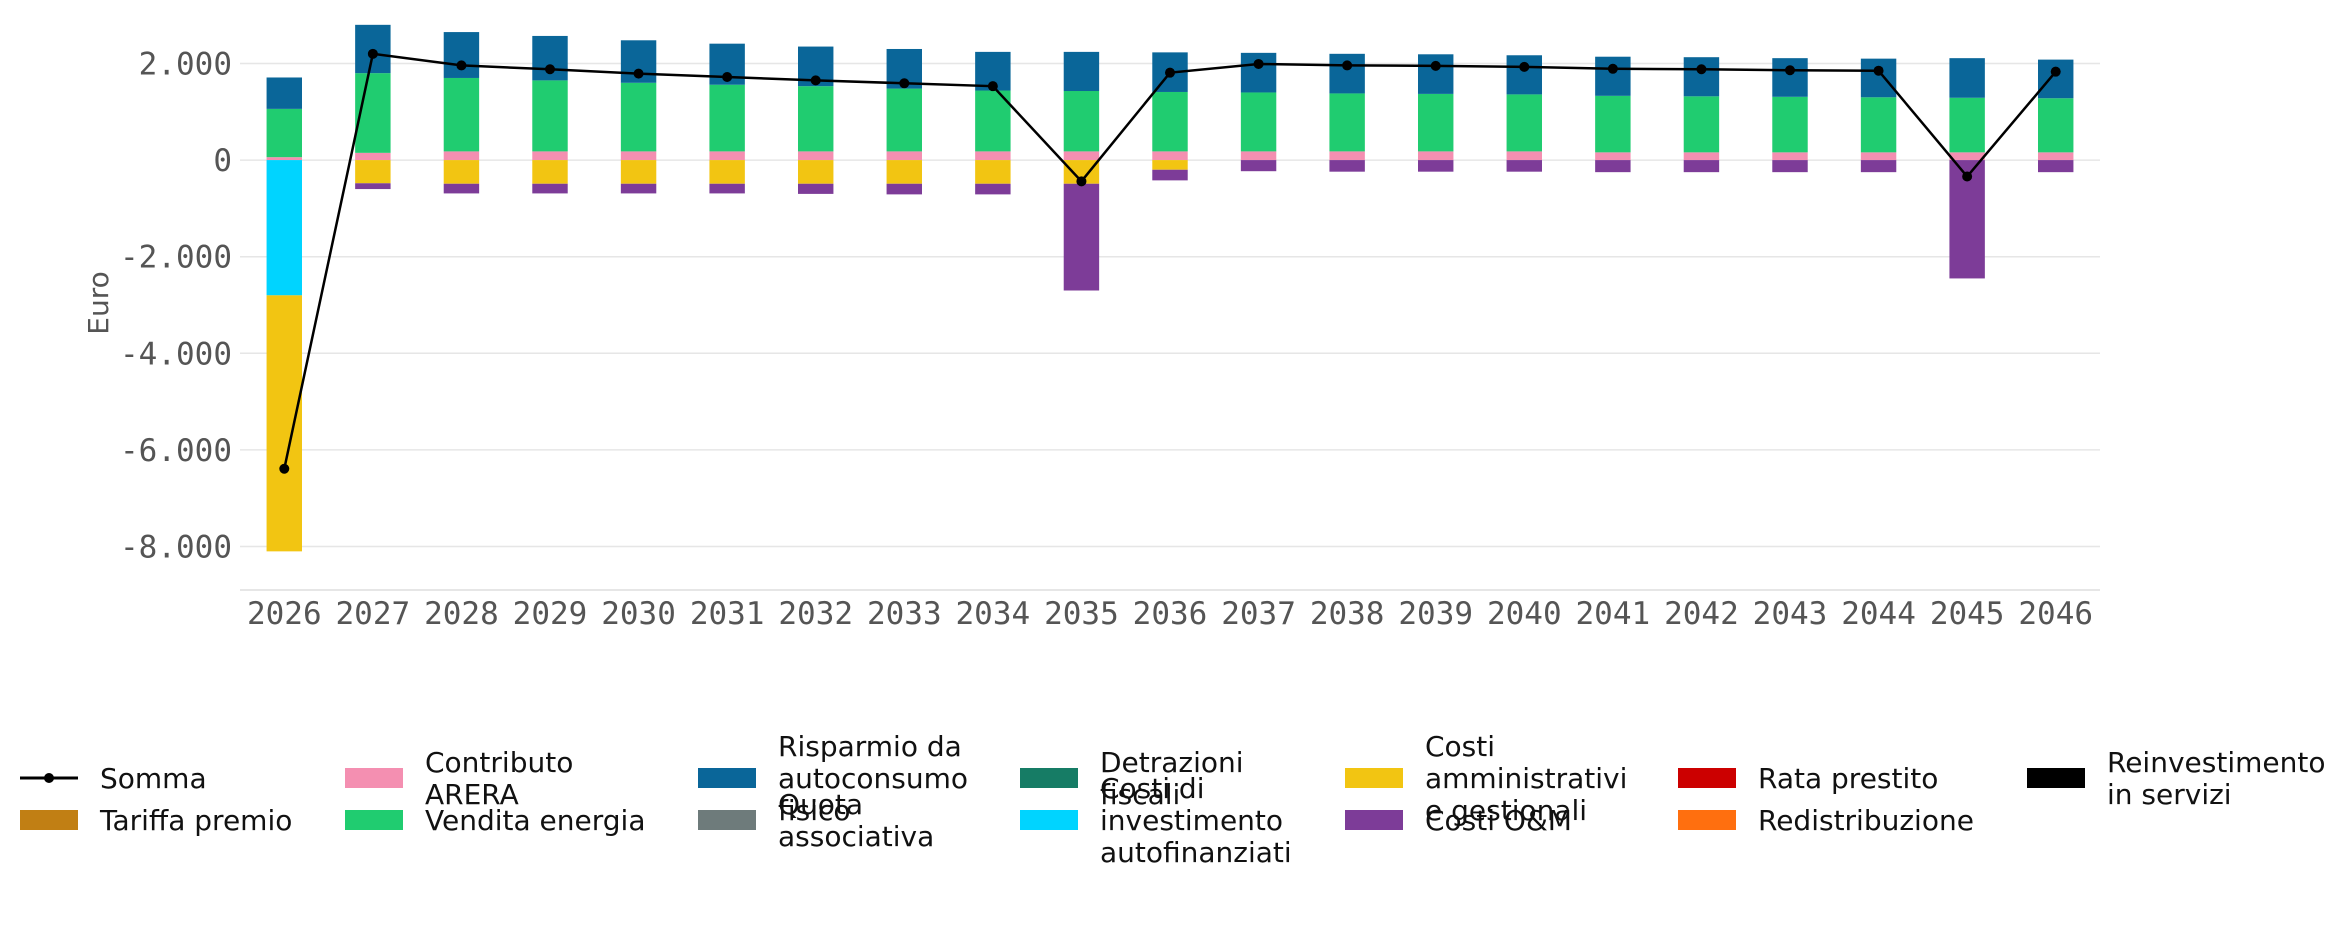 This screenshot has width=2339, height=935. What do you see at coordinates (1172, 762) in the screenshot?
I see `legend-label: Detrazioni` at bounding box center [1172, 762].